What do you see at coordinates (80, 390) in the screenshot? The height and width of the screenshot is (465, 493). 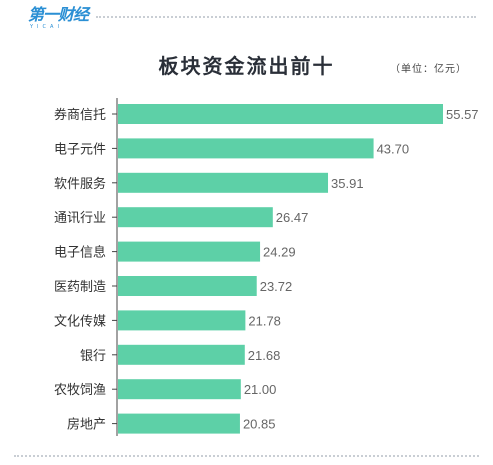 I see `category-label: 农牧饲渔` at bounding box center [80, 390].